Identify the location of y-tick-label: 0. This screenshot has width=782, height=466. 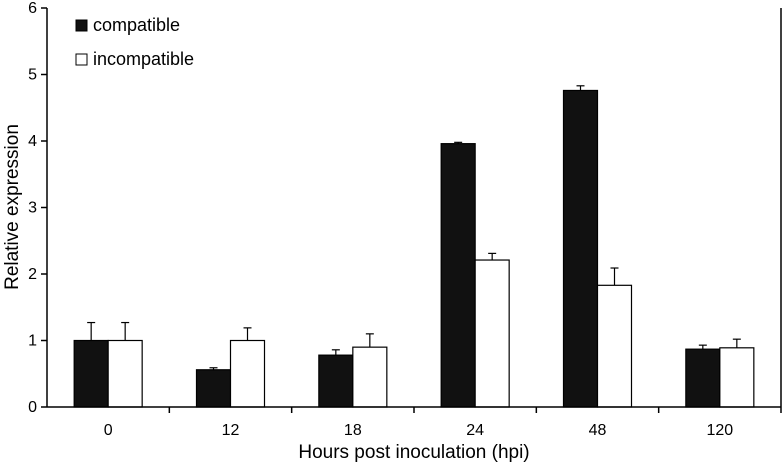
(32, 407).